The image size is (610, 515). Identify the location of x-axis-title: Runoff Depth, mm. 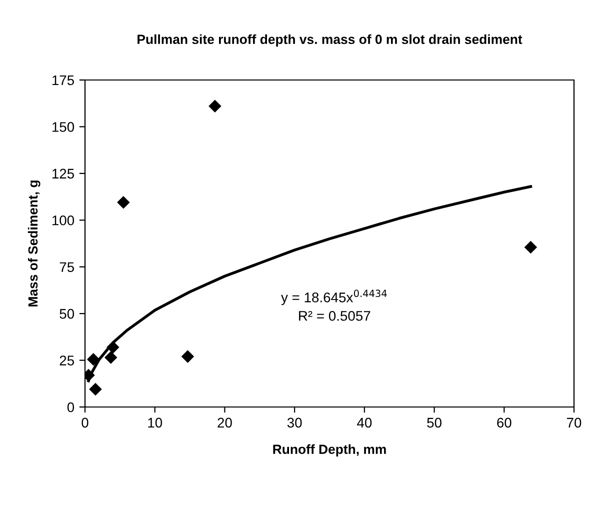
(329, 450).